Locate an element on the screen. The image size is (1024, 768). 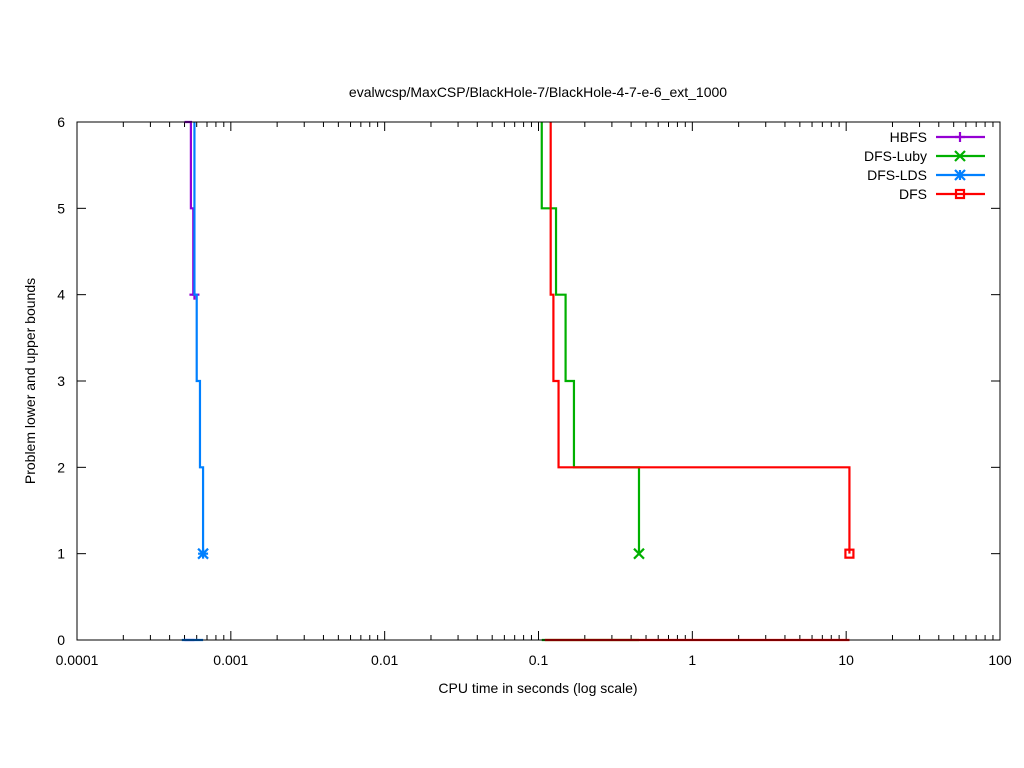
x-tick-label: 0.001 is located at coordinates (230, 660).